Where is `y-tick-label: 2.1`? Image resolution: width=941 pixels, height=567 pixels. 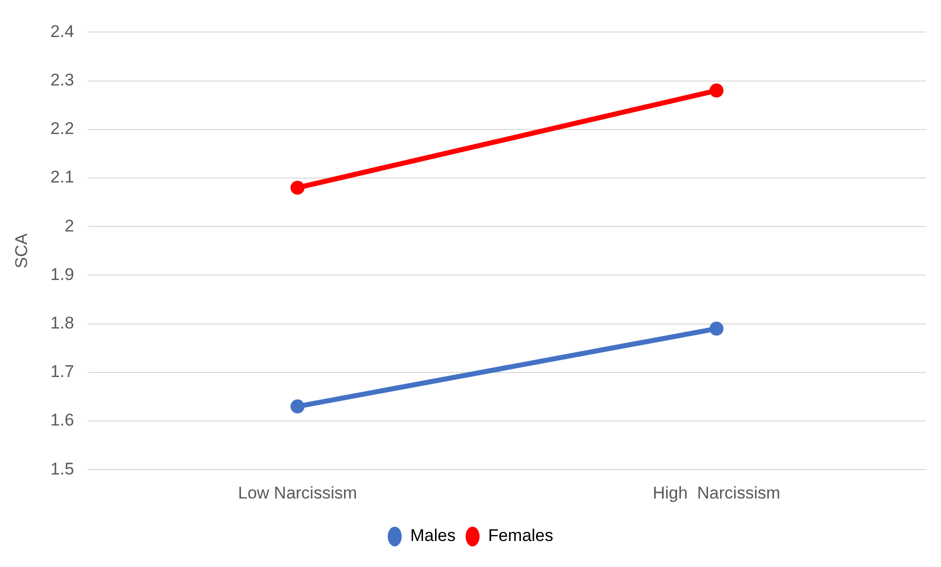 y-tick-label: 2.1 is located at coordinates (62, 177).